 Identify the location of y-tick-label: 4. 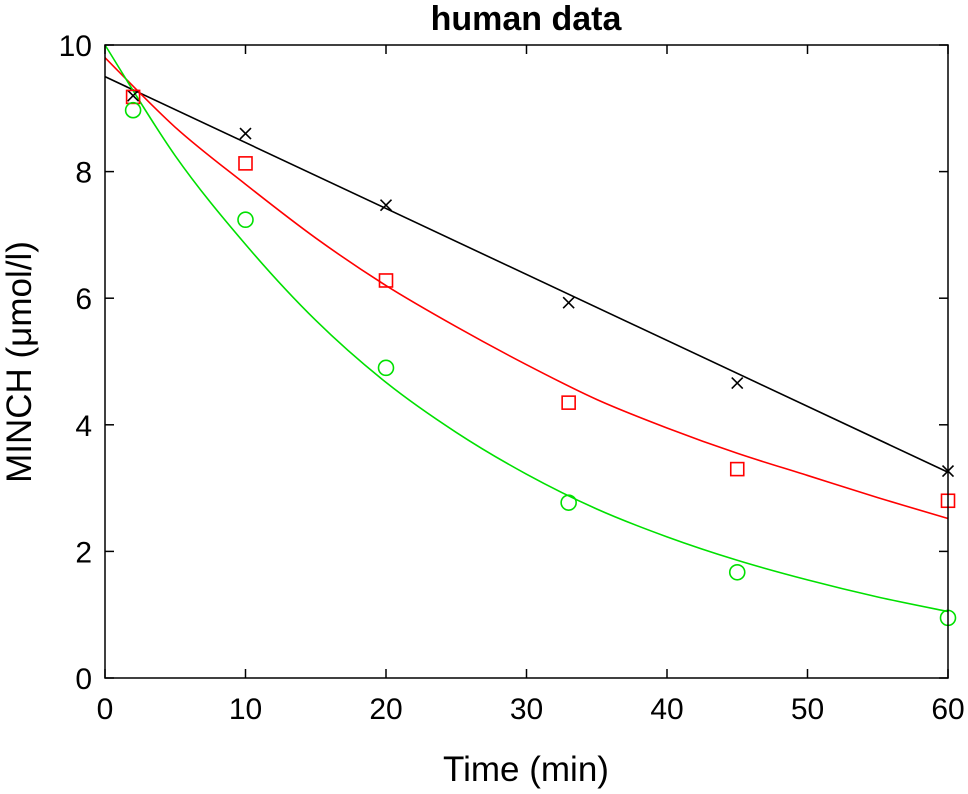
(83, 426).